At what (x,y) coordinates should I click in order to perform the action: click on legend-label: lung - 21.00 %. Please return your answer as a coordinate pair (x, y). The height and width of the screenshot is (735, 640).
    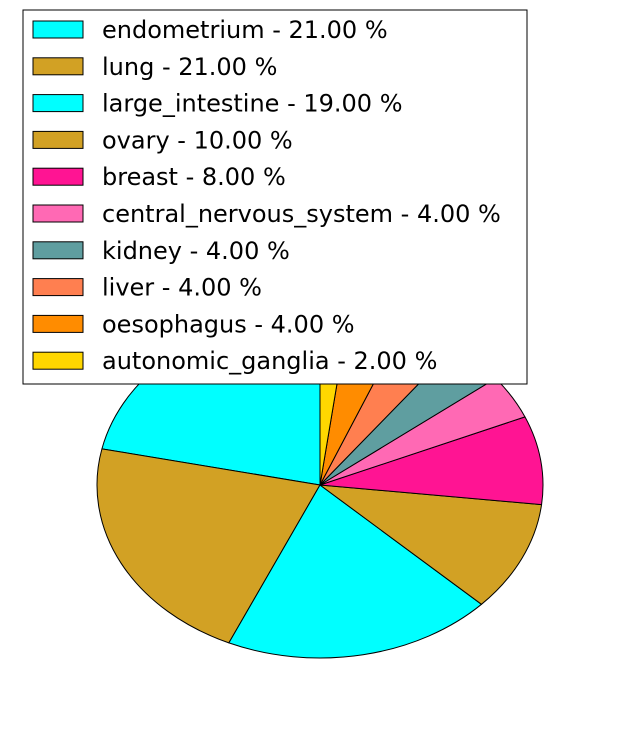
    Looking at the image, I should click on (189, 67).